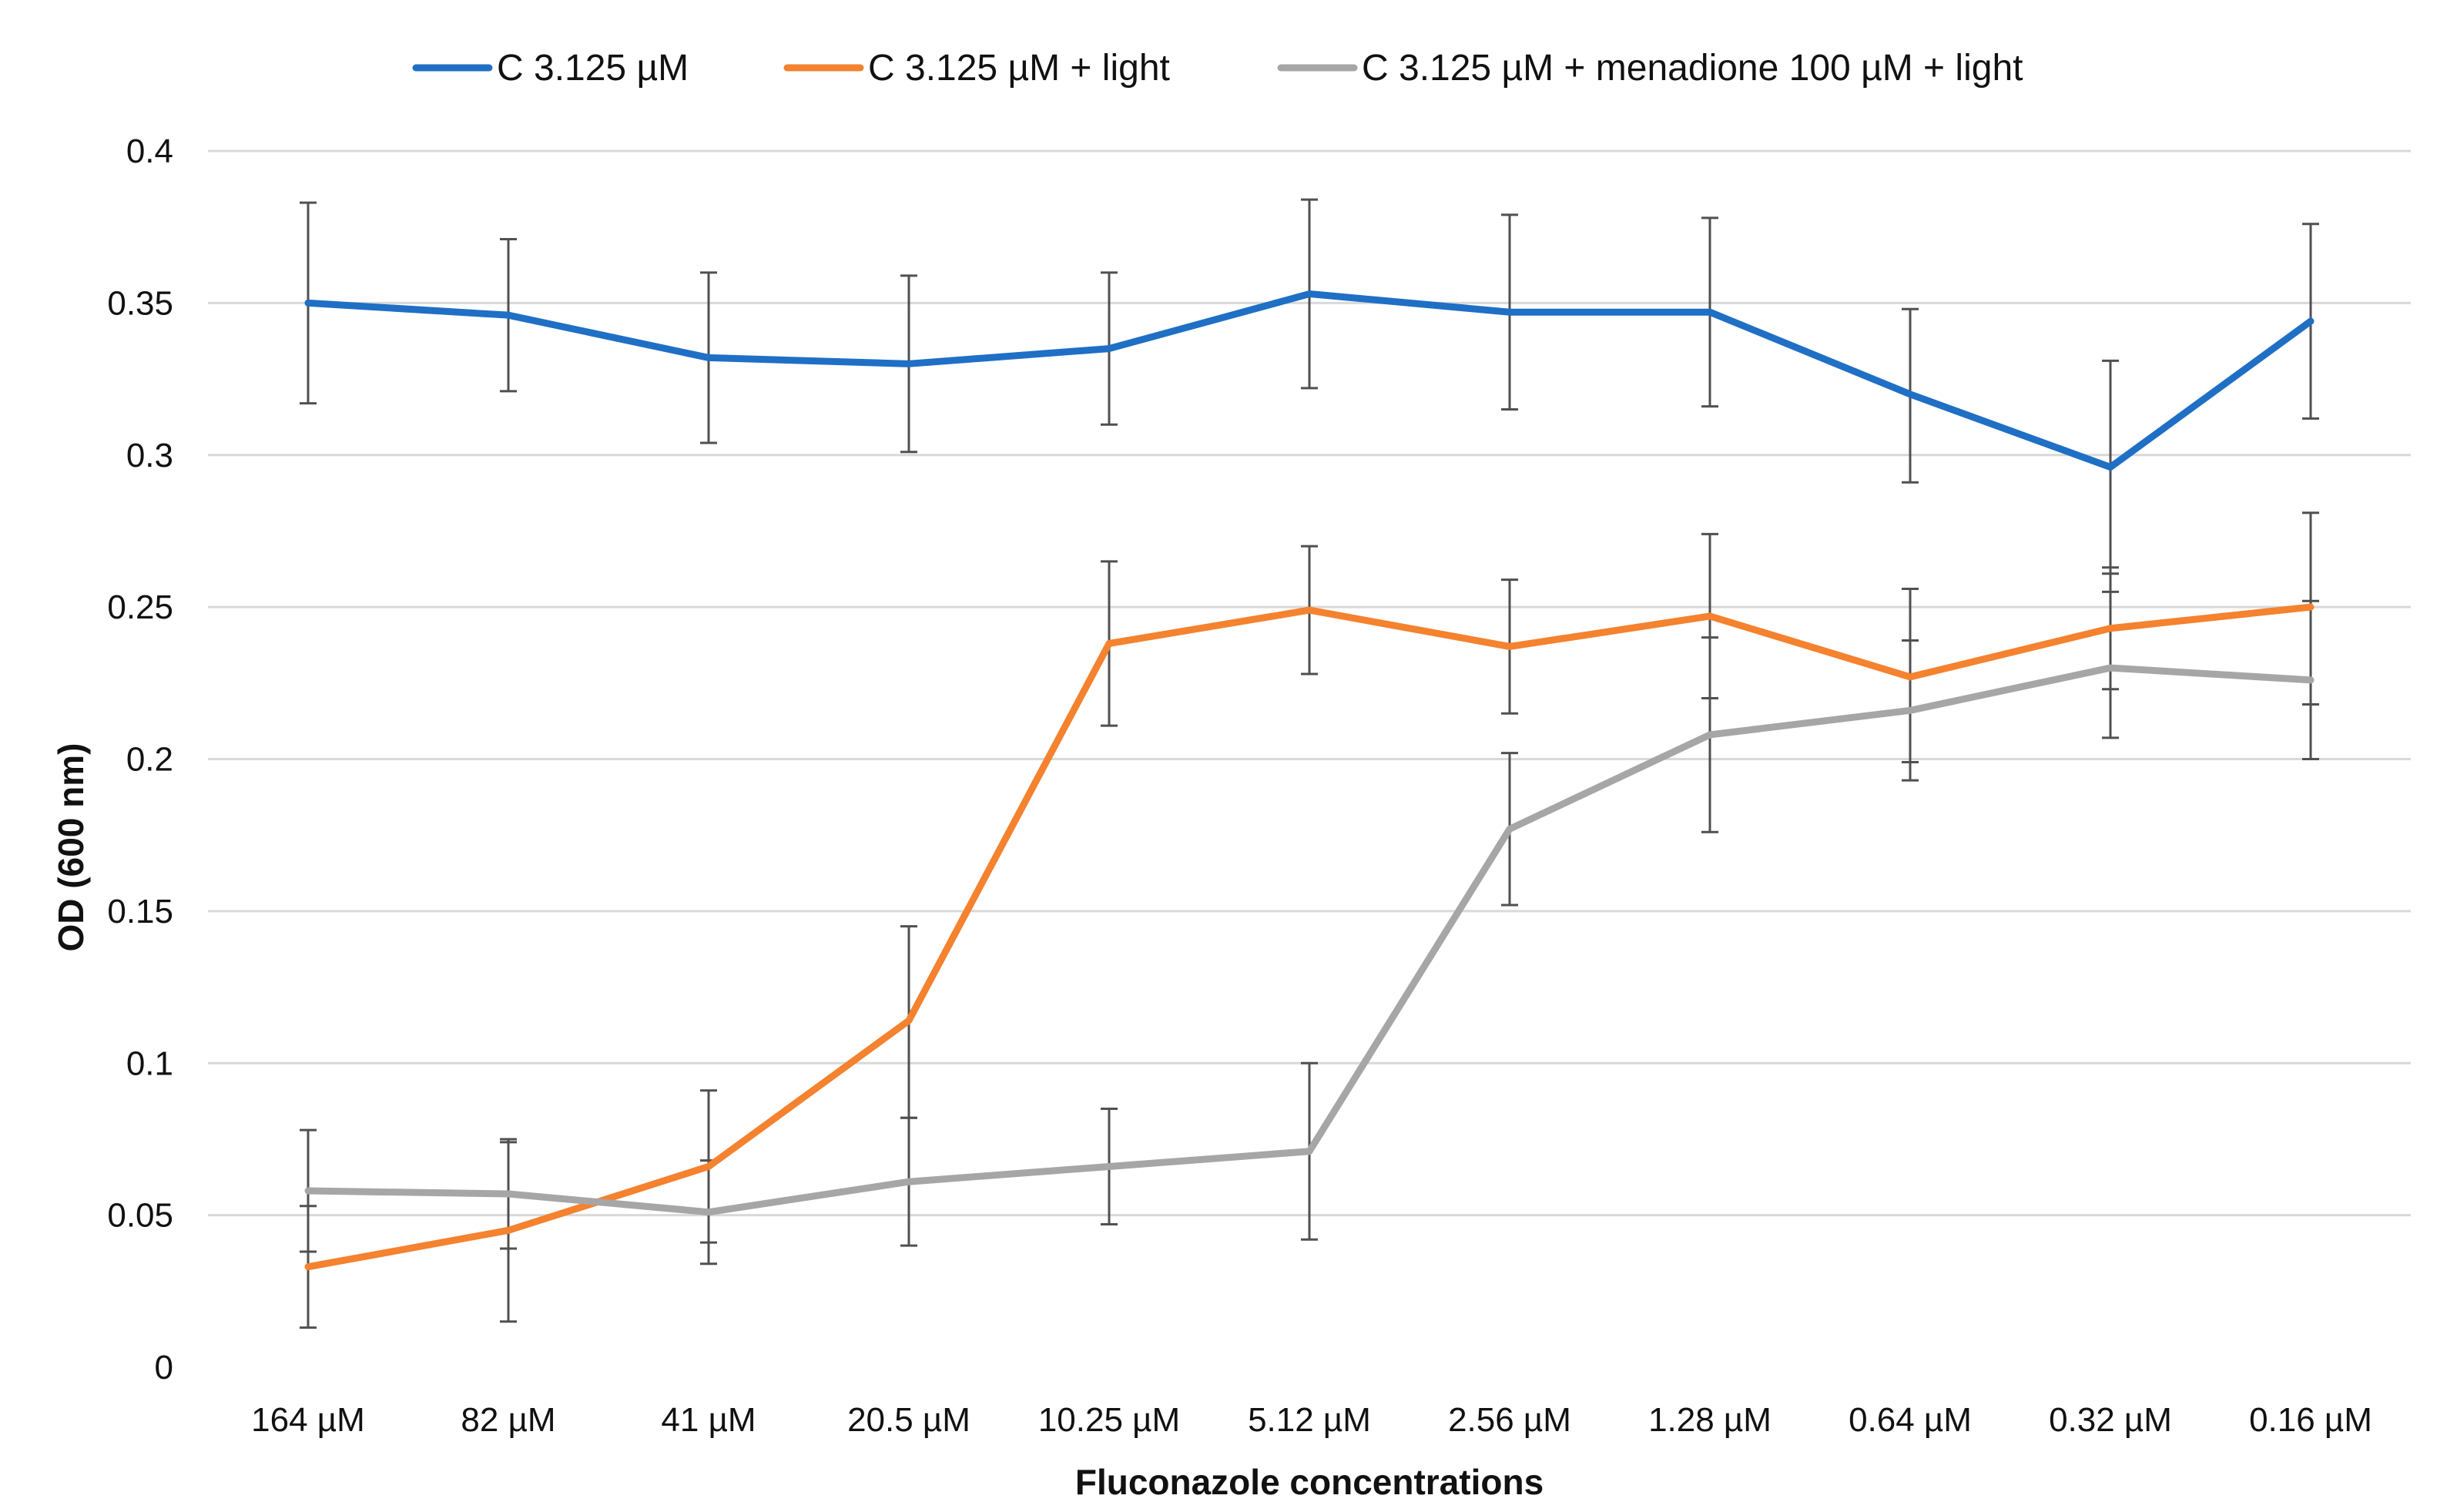  Describe the element at coordinates (708, 1420) in the screenshot. I see `x-tick-label: 41 µM` at that location.